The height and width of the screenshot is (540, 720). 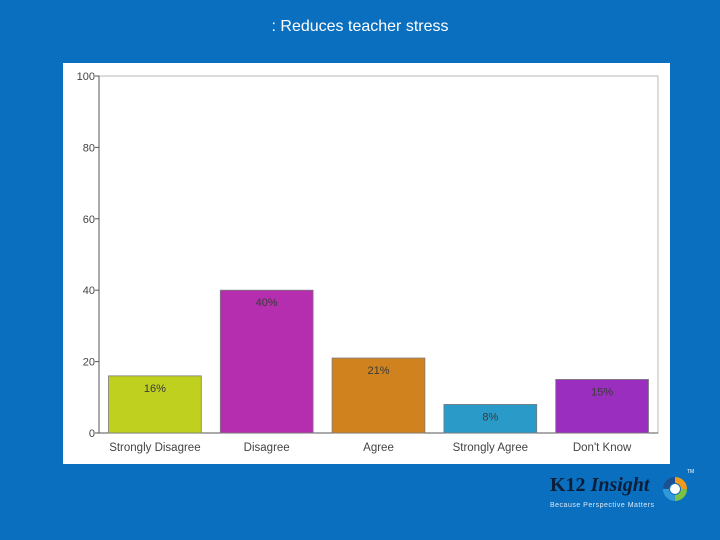 What do you see at coordinates (568, 485) in the screenshot?
I see `logo-brand-prefix: K12` at bounding box center [568, 485].